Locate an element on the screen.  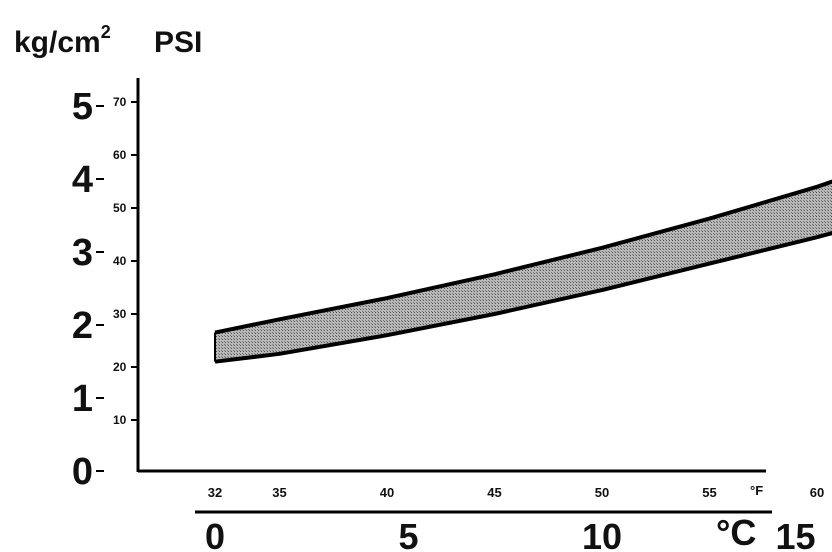
fahrenheit-tick-label: 32 is located at coordinates (215, 492).